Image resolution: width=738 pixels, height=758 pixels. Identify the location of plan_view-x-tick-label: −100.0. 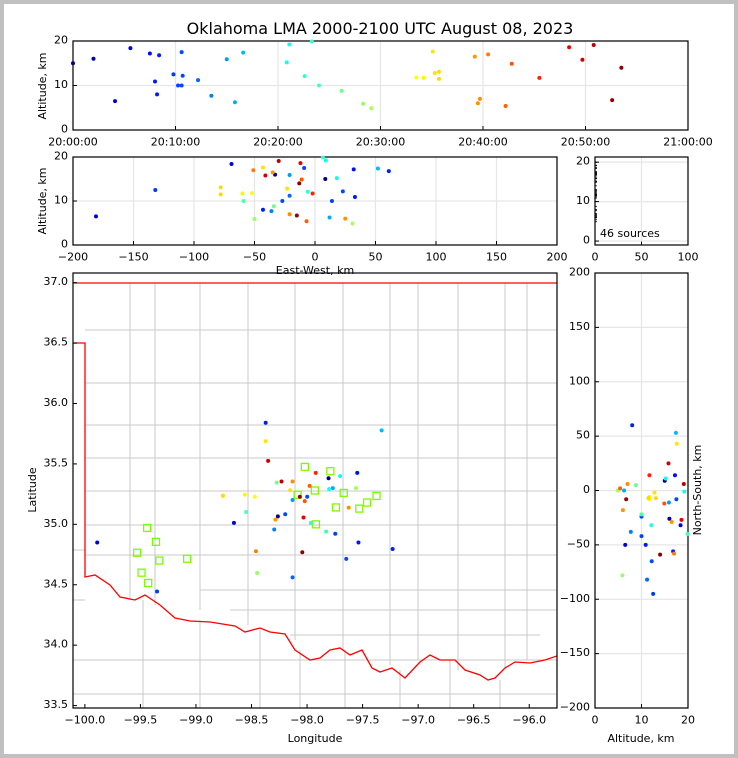
(85, 720).